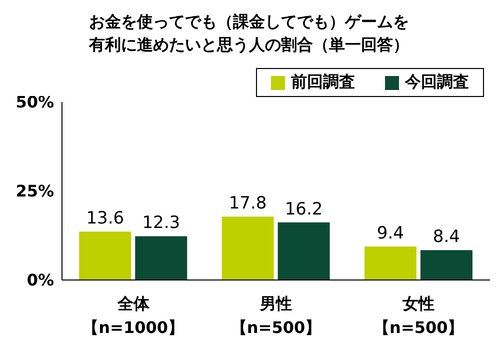  Describe the element at coordinates (418, 316) in the screenshot. I see `x-tick-label: 女性【n=500】` at that location.